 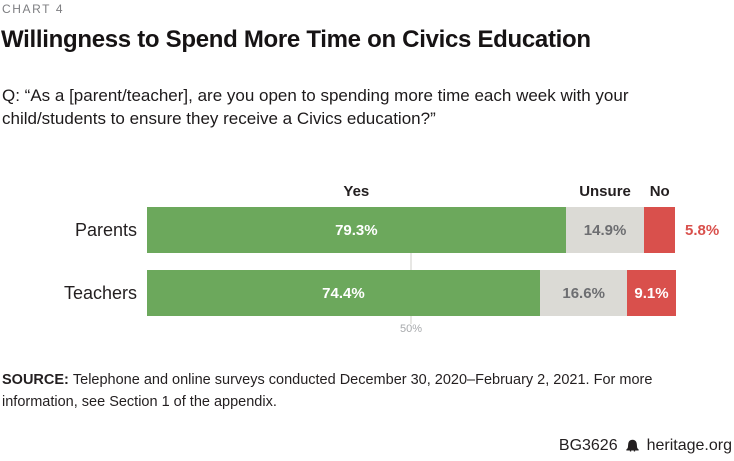 I want to click on bar-parents: 79.3% 14.9%, so click(x=411, y=230).